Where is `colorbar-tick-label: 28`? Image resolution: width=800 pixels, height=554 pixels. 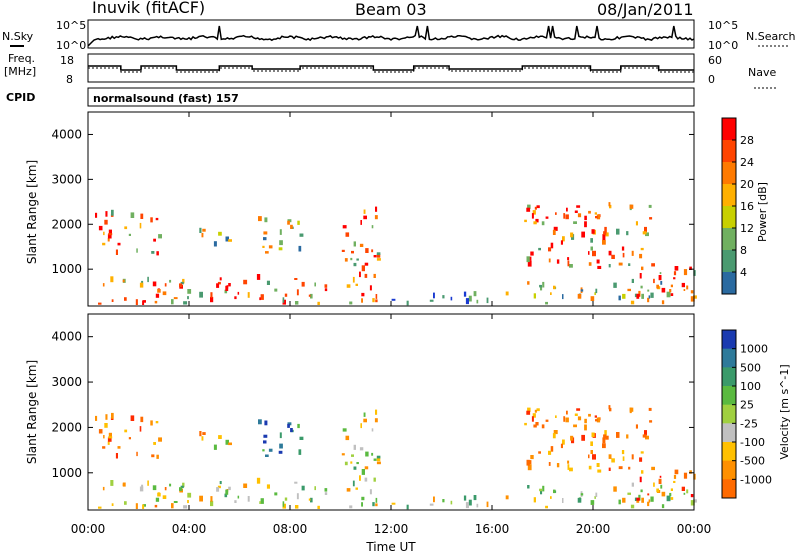
colorbar-tick-label: 28 is located at coordinates (747, 140).